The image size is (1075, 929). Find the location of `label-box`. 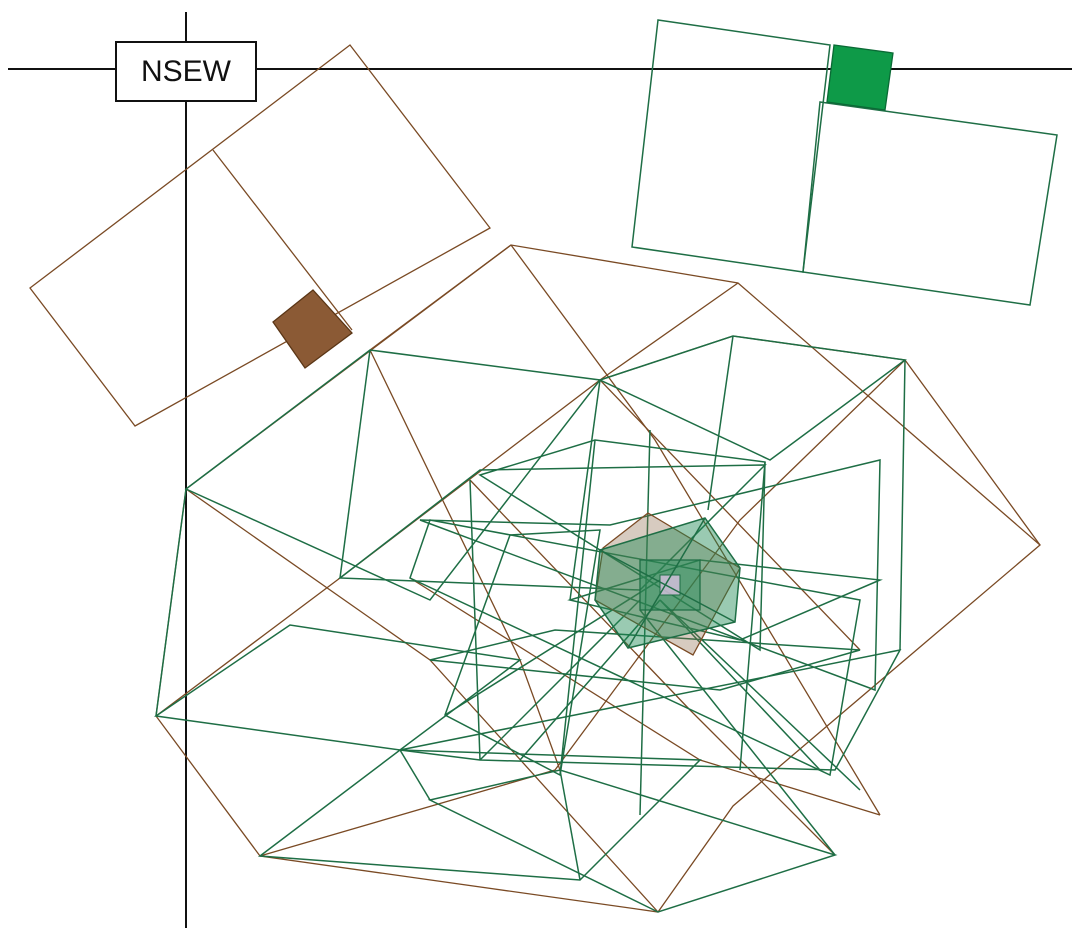

label-box is located at coordinates (186, 71).